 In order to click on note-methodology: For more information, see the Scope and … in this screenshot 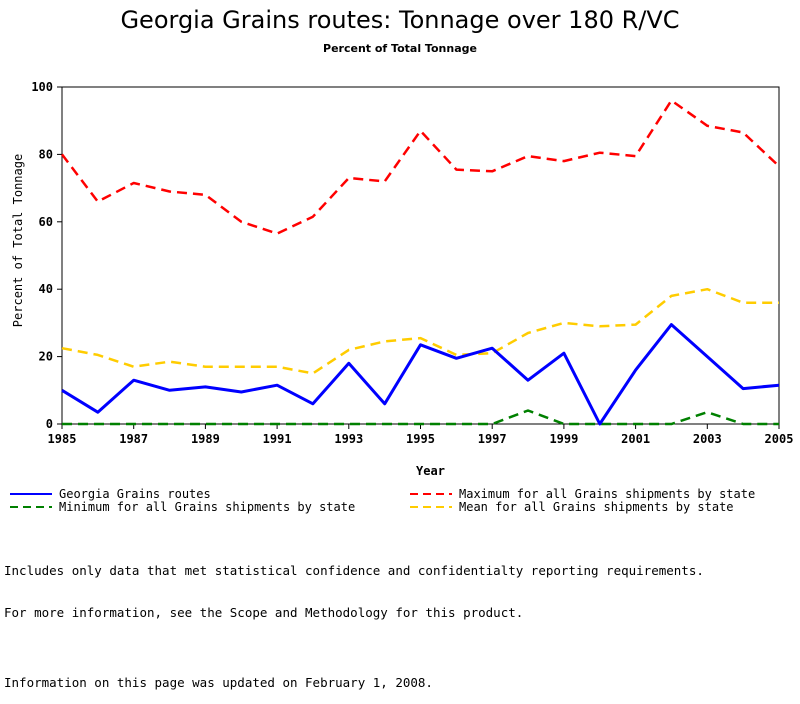, I will do `click(264, 612)`.